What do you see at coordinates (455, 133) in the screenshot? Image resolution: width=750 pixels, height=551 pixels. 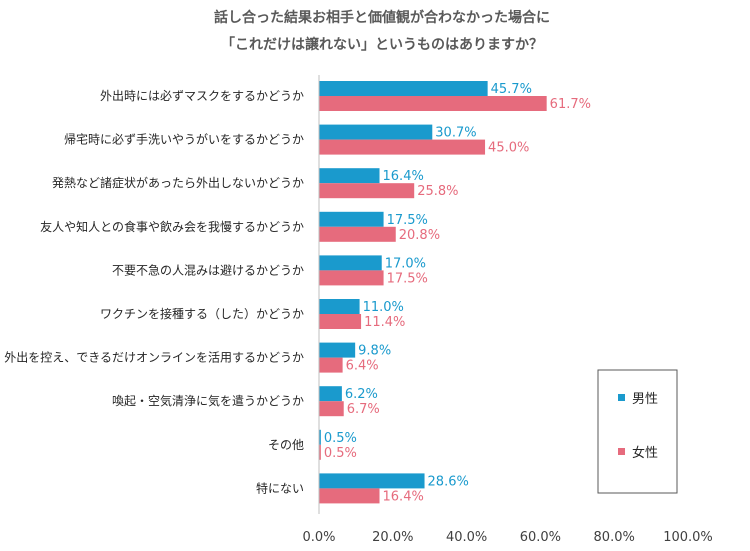 I see `data-label-male: 30.7%` at bounding box center [455, 133].